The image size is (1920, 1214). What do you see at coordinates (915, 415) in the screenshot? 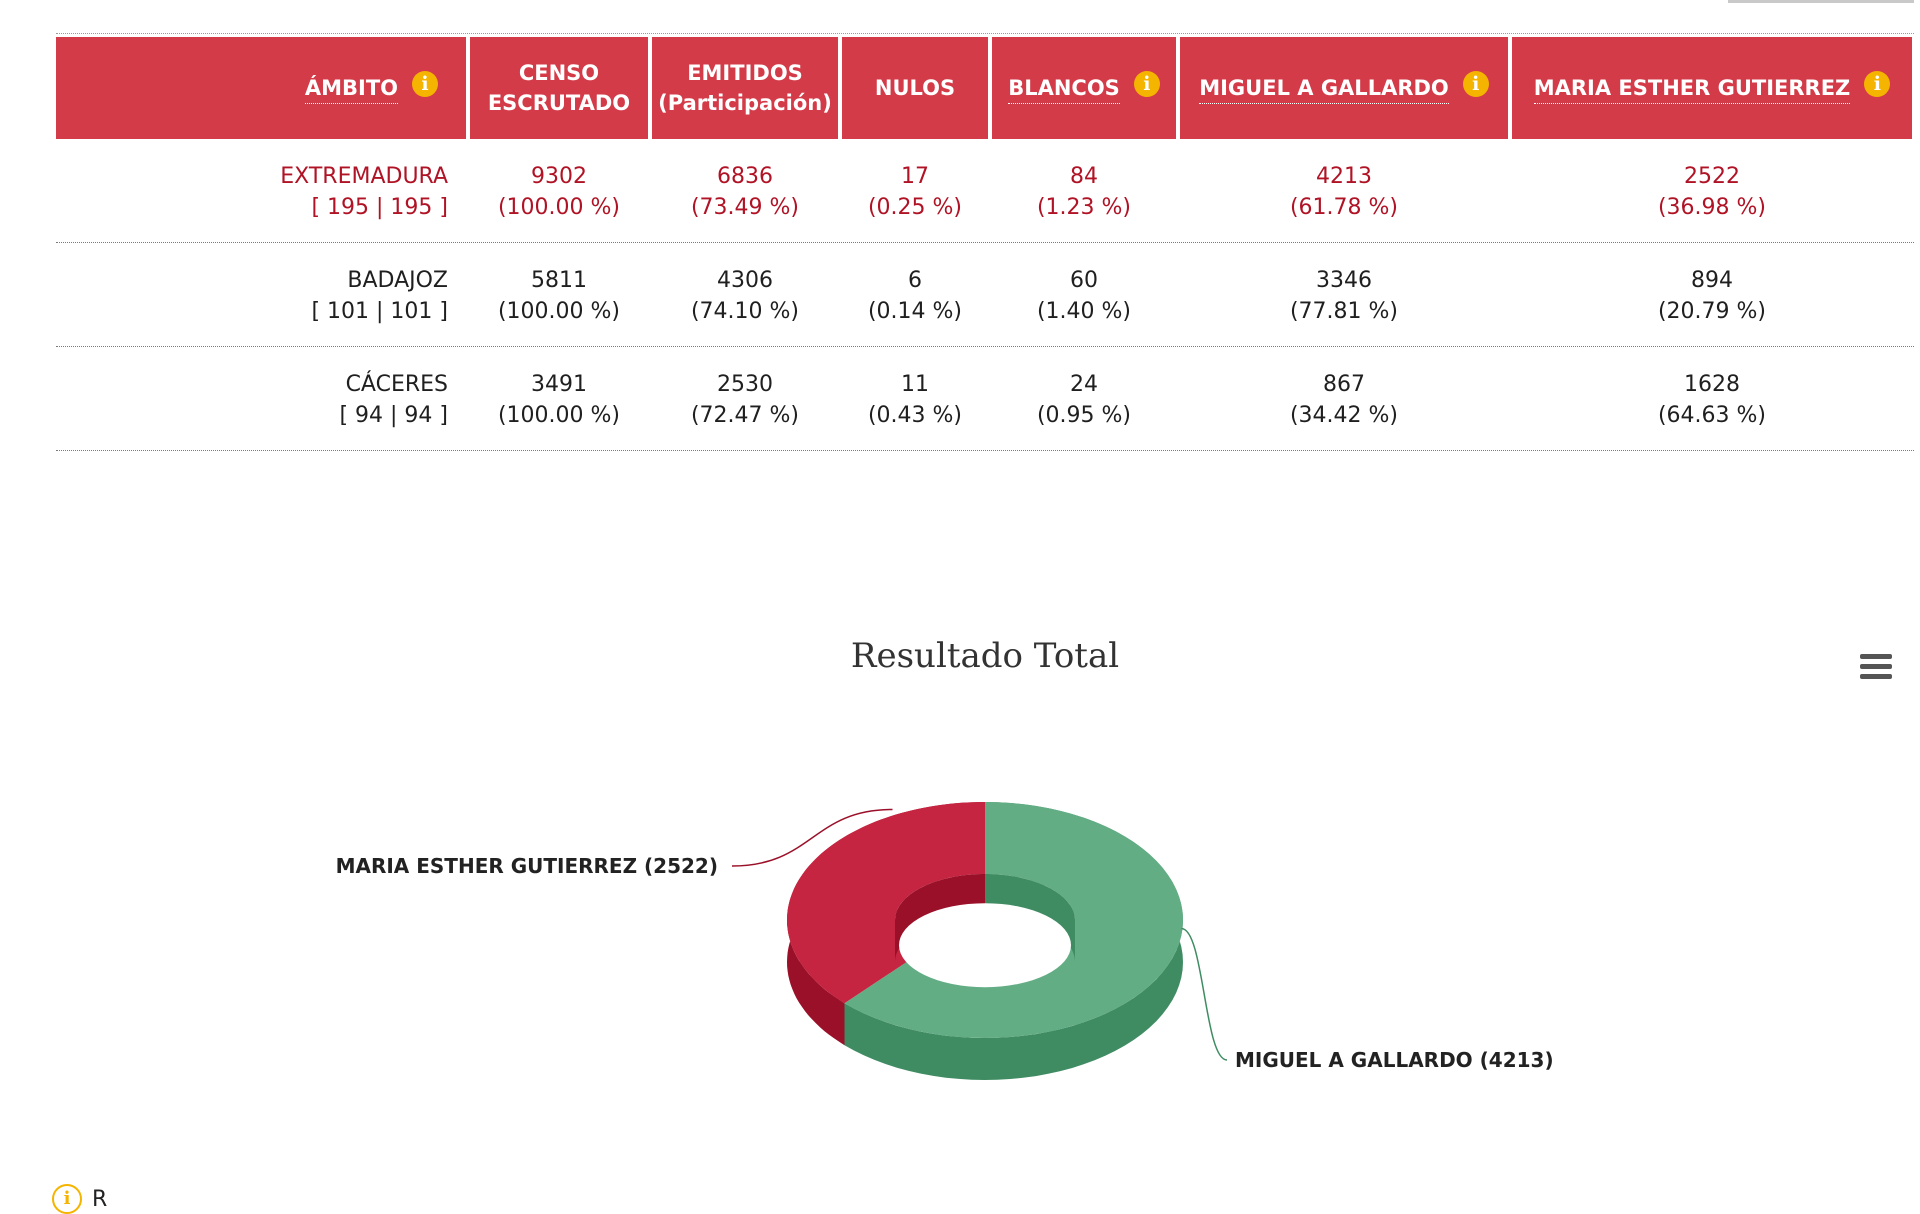
I see `nulos-pct: (0.43 %)` at bounding box center [915, 415].